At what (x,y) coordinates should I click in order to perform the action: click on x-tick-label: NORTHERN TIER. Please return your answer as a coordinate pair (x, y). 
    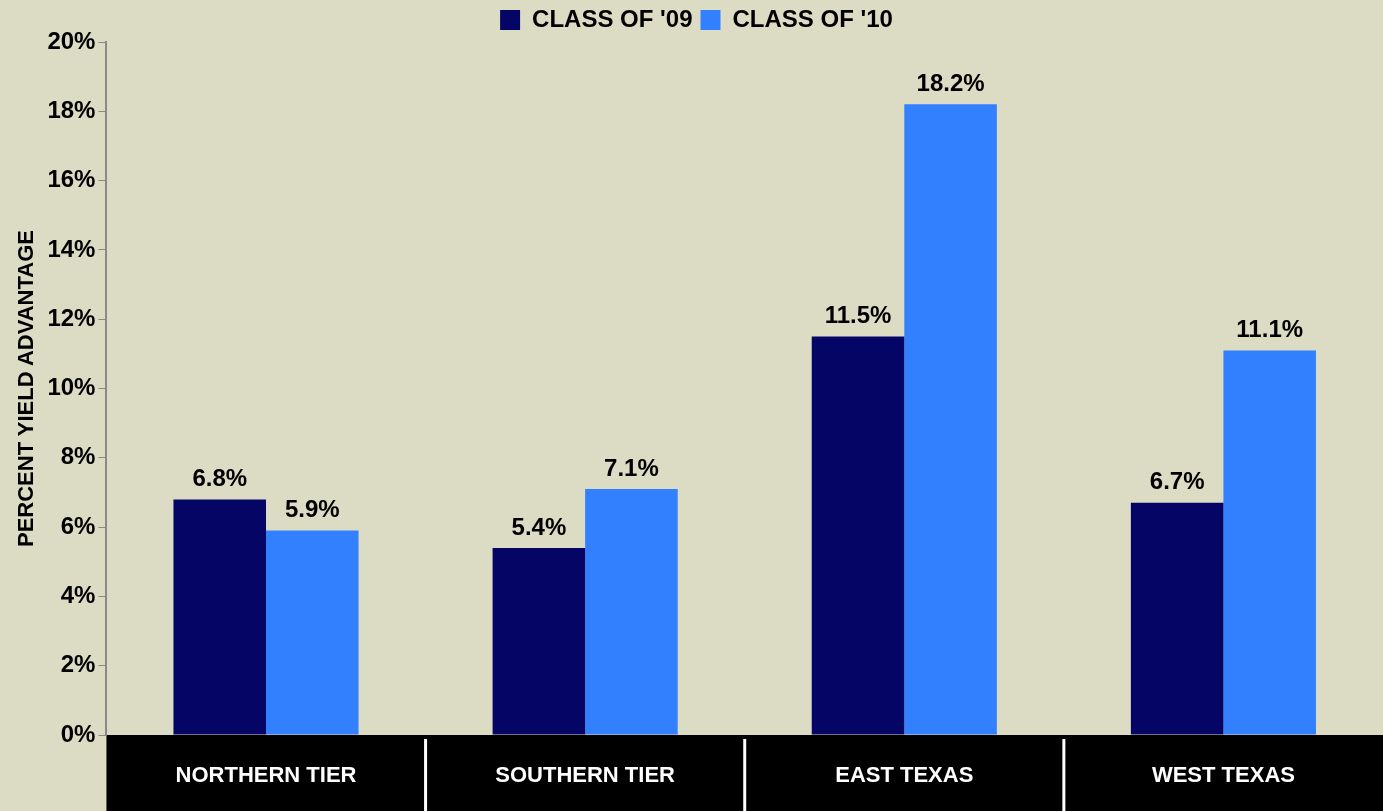
    Looking at the image, I should click on (266, 775).